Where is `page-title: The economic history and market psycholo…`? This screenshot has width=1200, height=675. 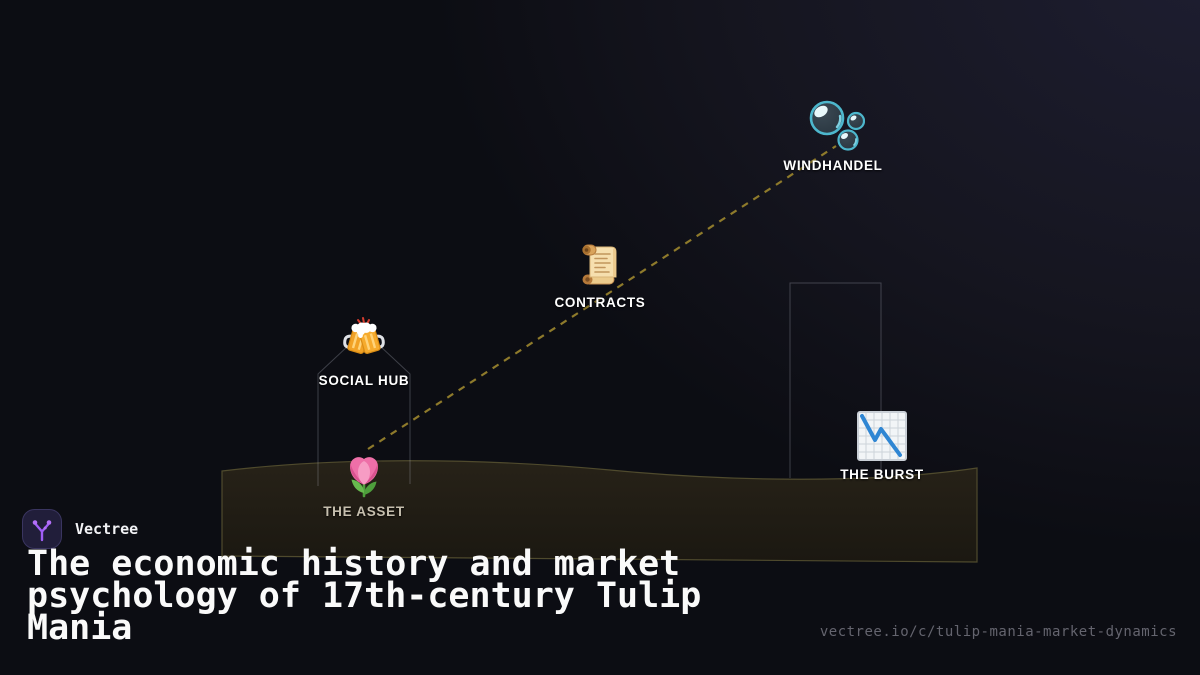
page-title: The economic history and market psycholo… is located at coordinates (364, 596).